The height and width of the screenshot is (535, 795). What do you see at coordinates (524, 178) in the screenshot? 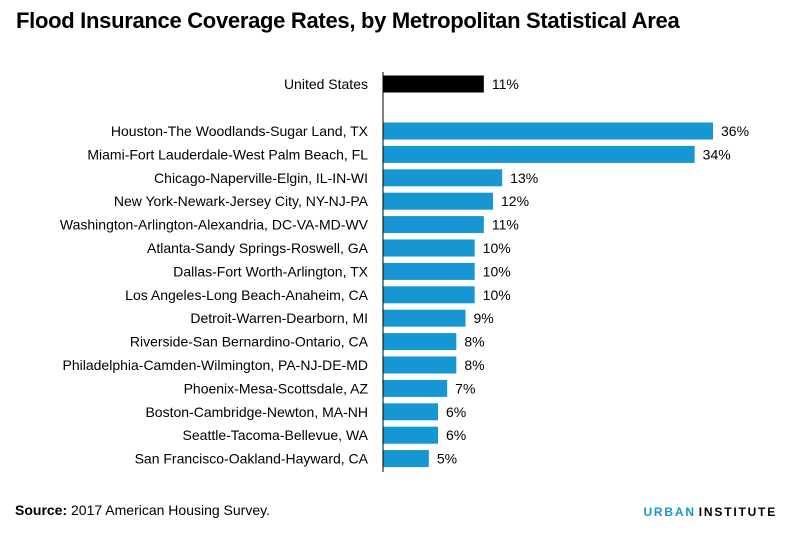
I see `value-label-2: 13%` at bounding box center [524, 178].